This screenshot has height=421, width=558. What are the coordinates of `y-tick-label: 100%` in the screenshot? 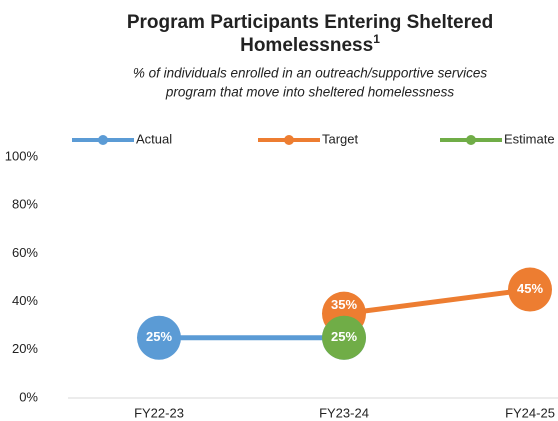 It's located at (22, 155).